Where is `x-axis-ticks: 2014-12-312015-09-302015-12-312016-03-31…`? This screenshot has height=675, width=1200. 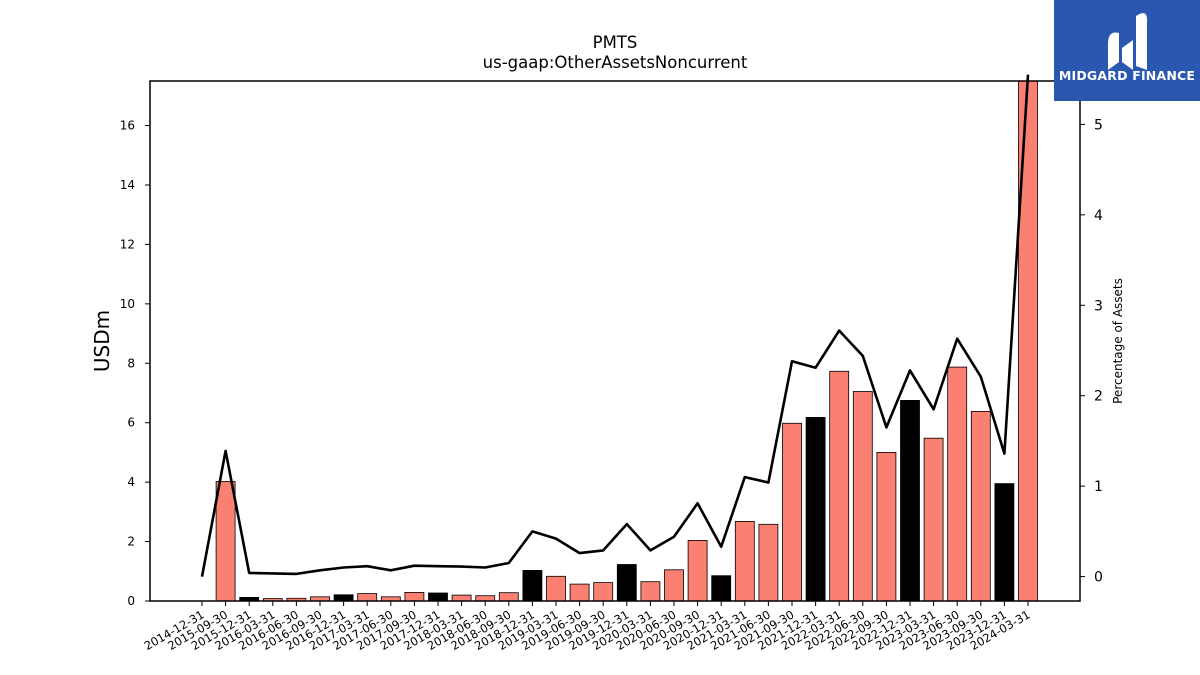 x-axis-ticks: 2014-12-312015-09-302015-12-312016-03-31… is located at coordinates (587, 627).